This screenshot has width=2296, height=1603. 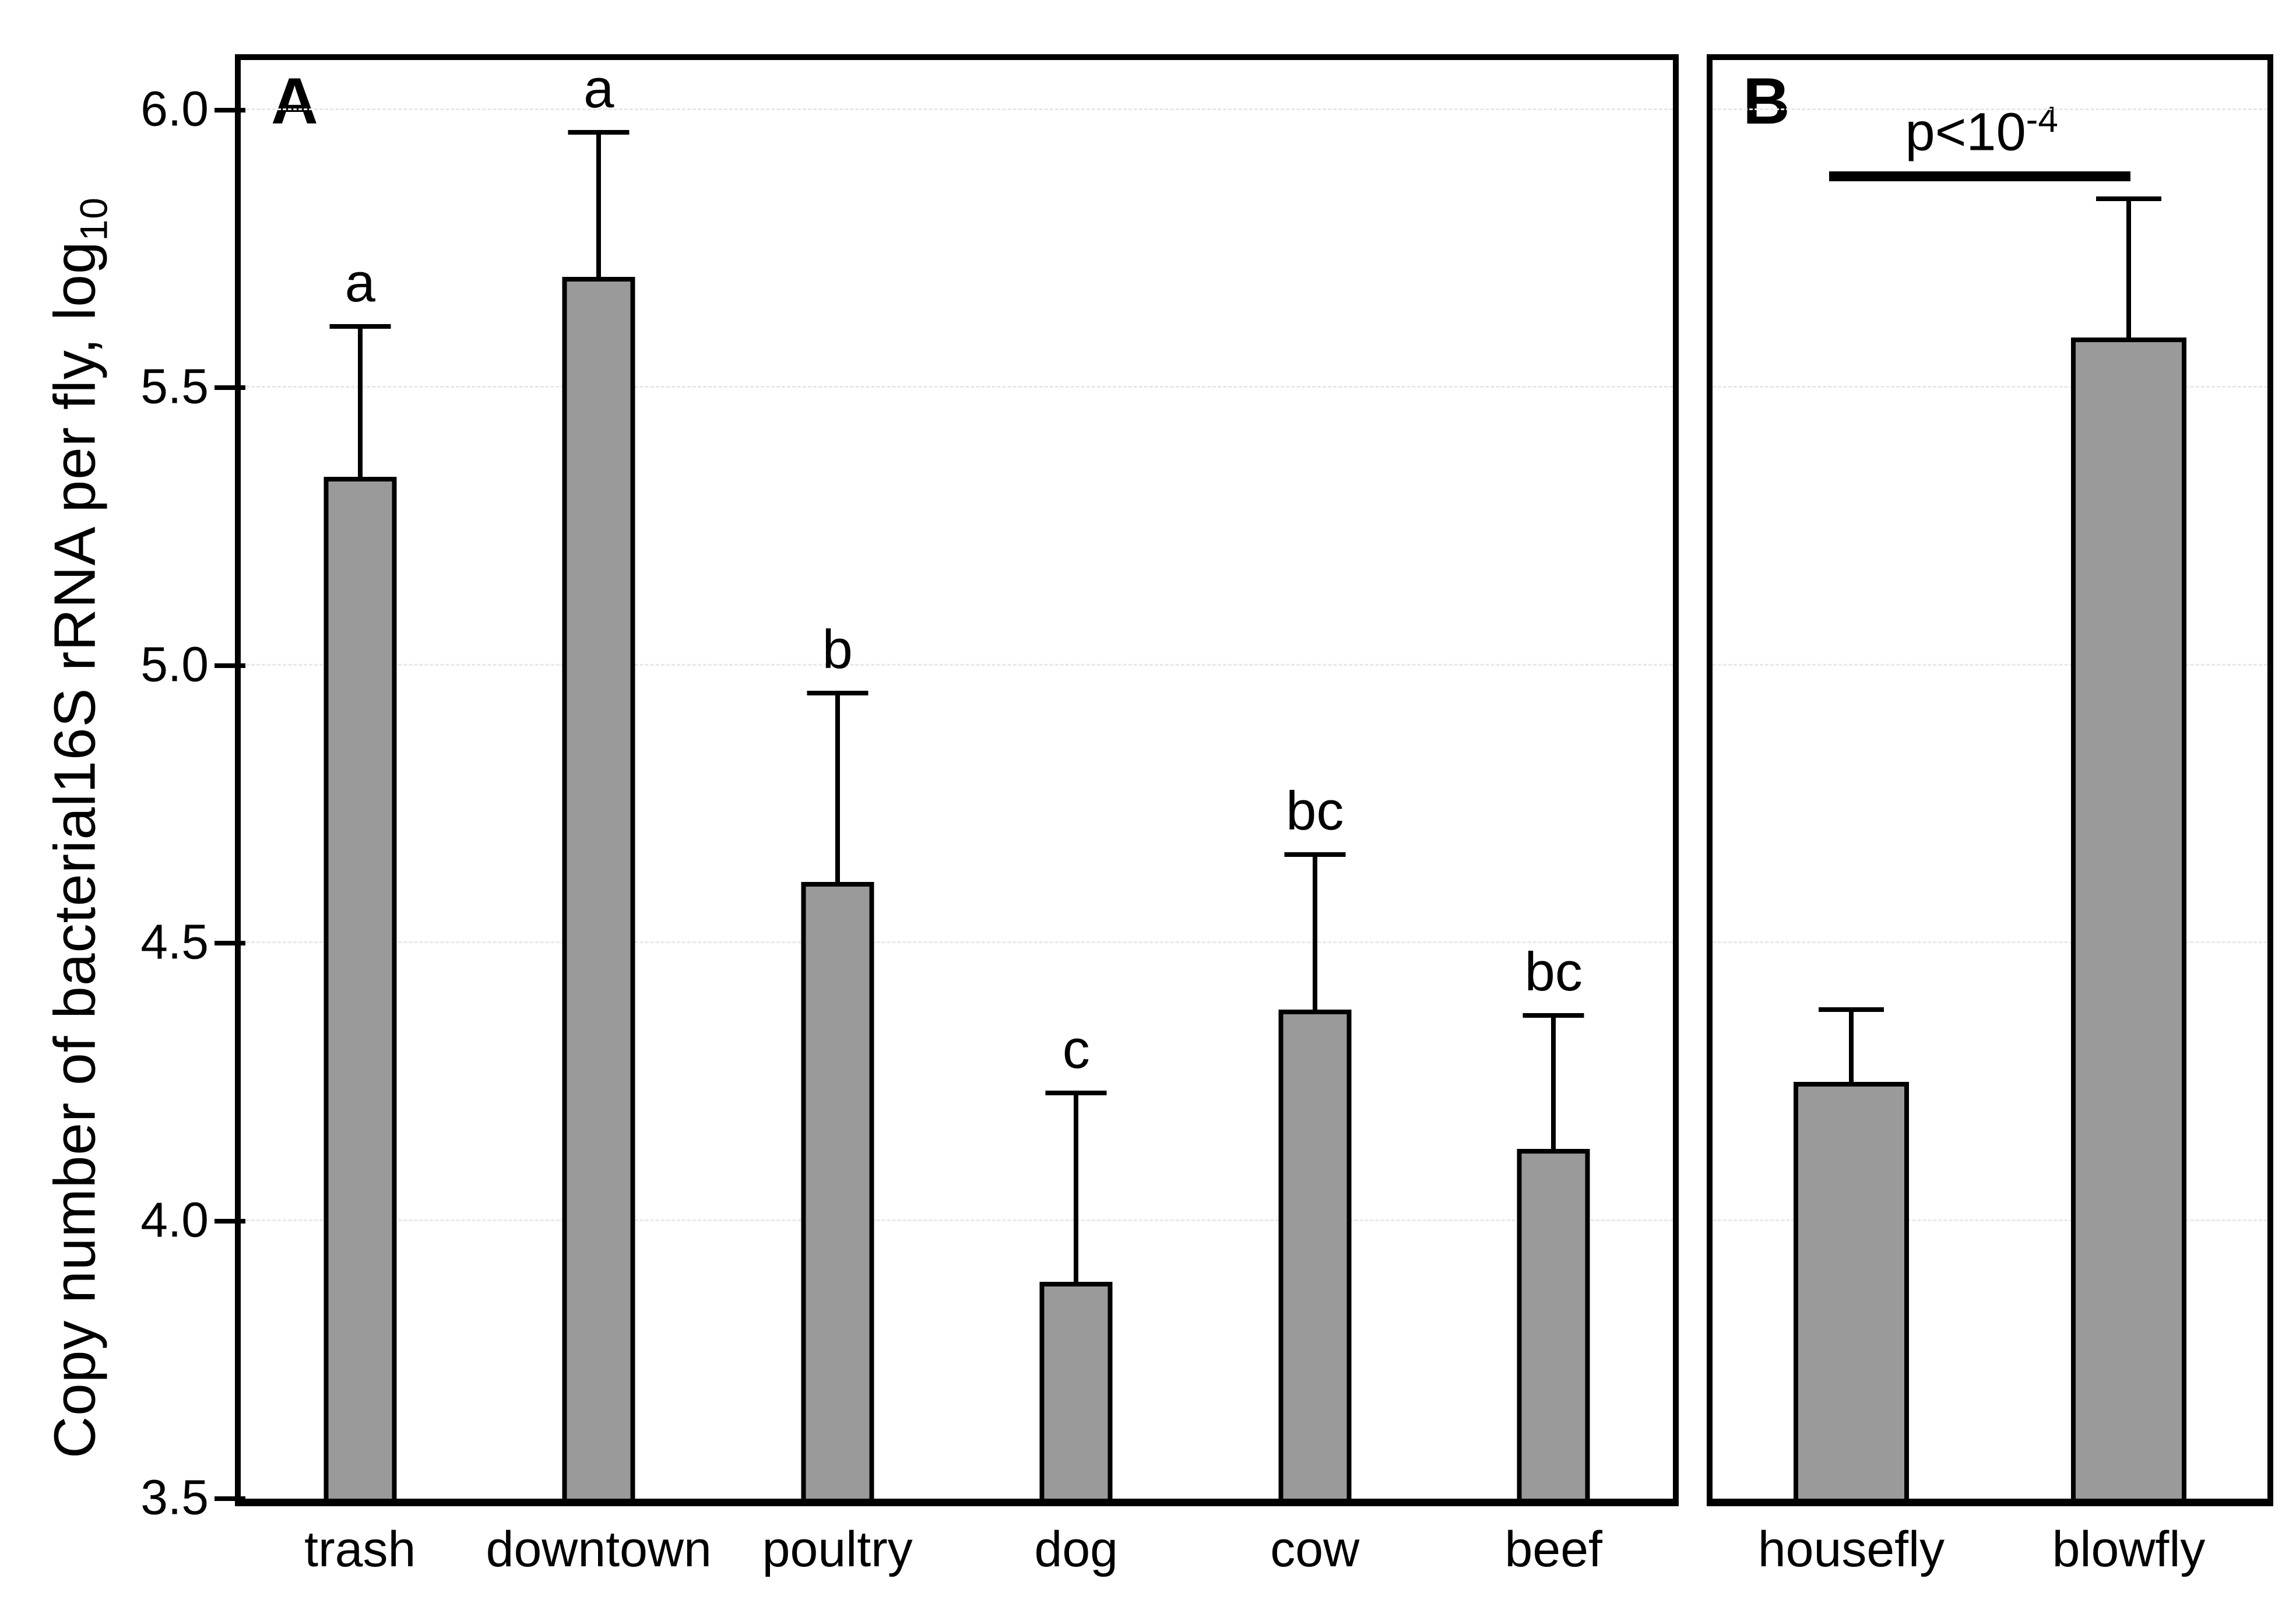 I want to click on category-label-housefly: housefly, so click(x=1851, y=1549).